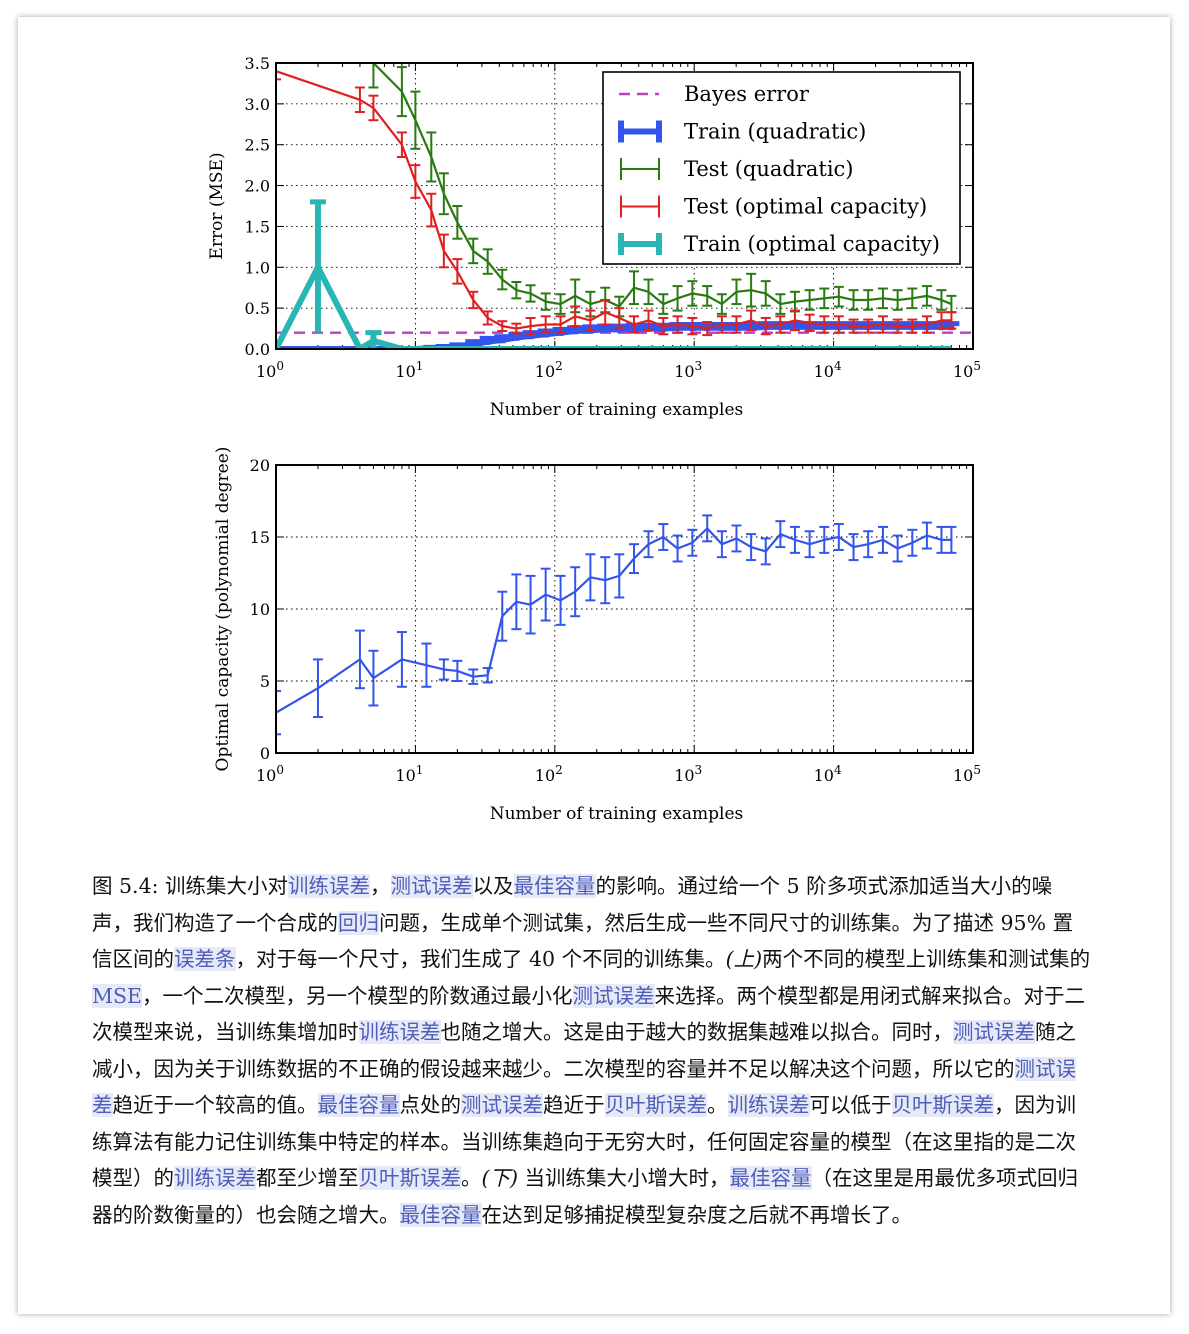 The width and height of the screenshot is (1189, 1334). I want to click on caption-text: 以及, so click(493, 886).